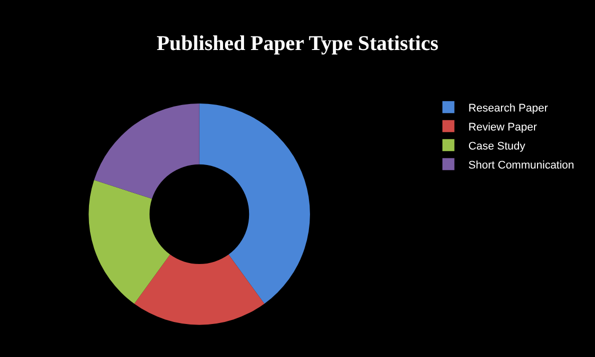  What do you see at coordinates (497, 146) in the screenshot?
I see `legend-label: Case Study` at bounding box center [497, 146].